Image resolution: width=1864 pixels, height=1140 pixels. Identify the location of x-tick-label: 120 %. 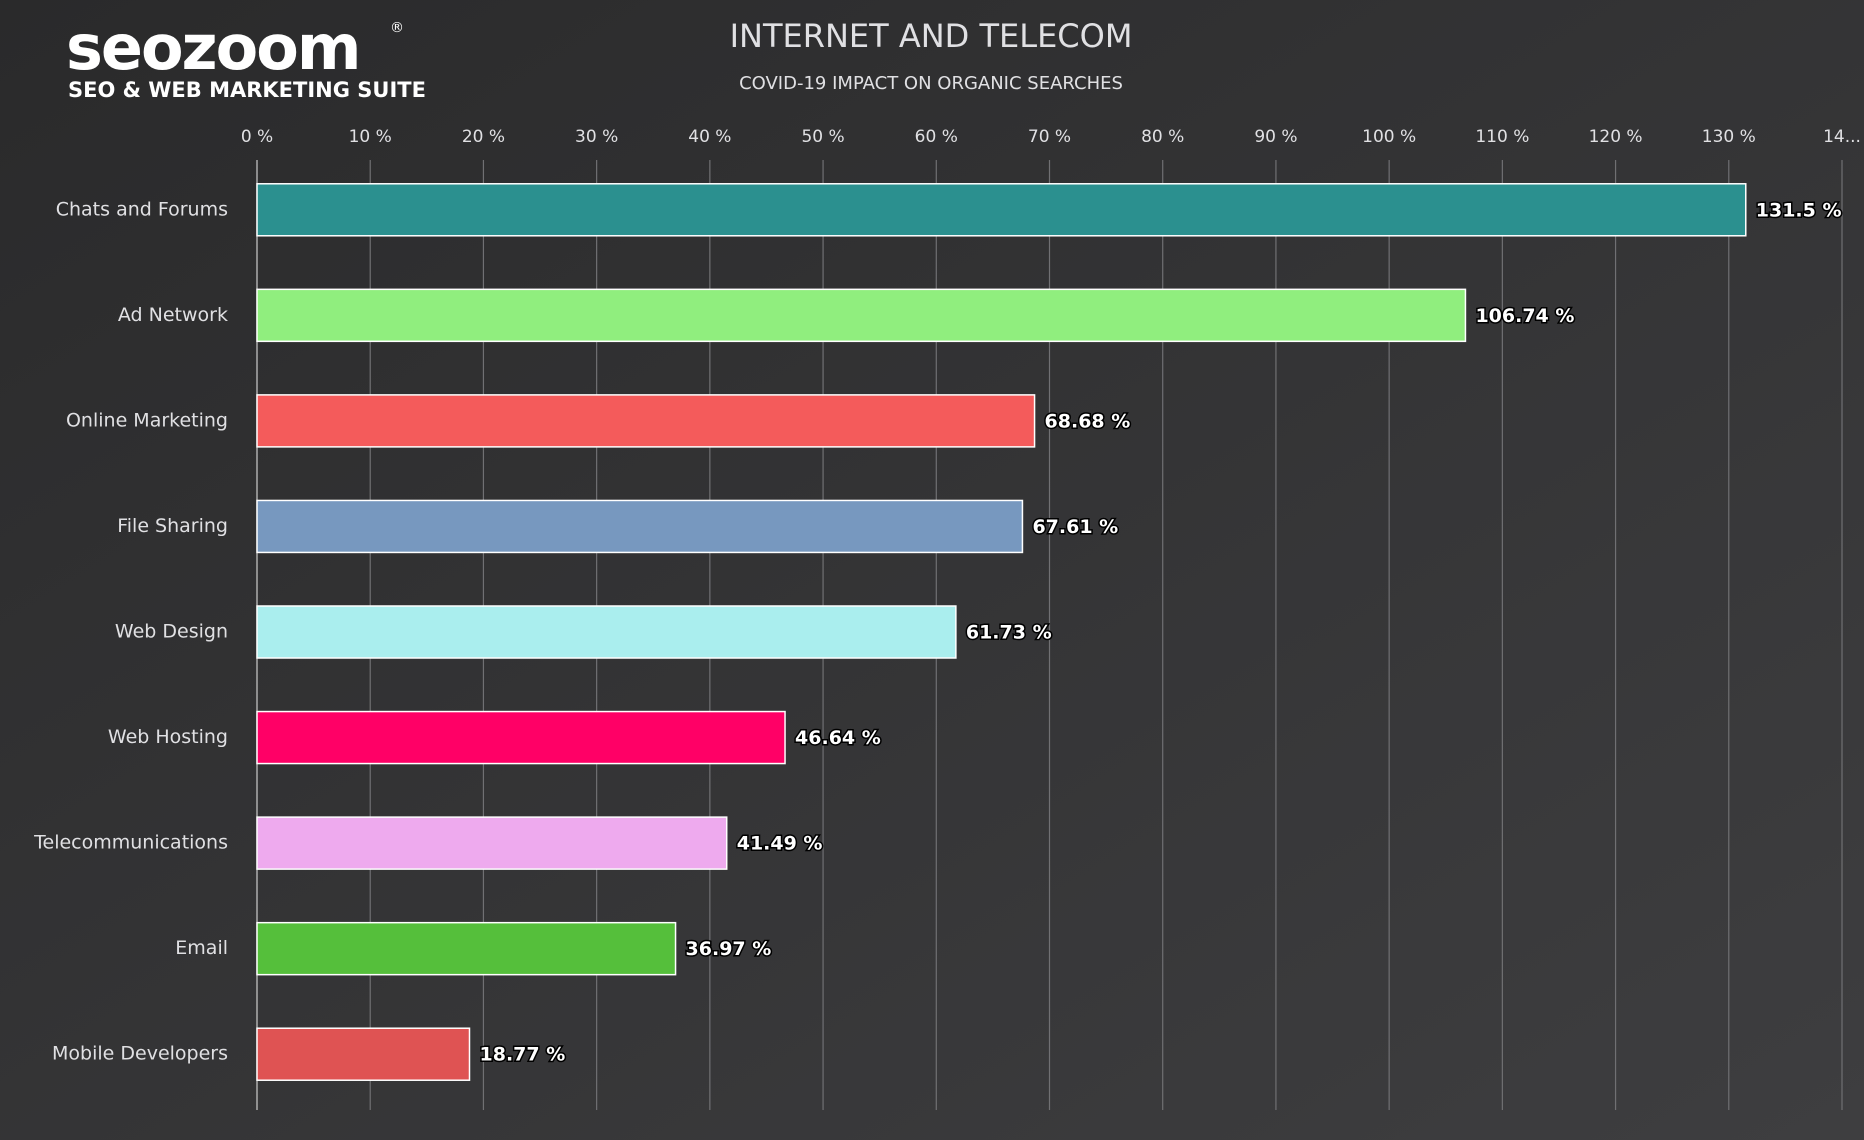
(1616, 137).